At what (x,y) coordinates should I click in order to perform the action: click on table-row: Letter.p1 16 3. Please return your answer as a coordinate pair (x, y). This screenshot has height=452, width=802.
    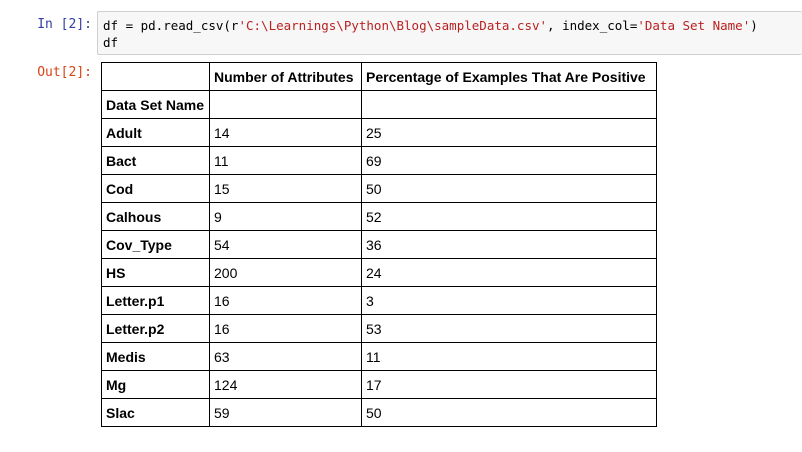
    Looking at the image, I should click on (379, 300).